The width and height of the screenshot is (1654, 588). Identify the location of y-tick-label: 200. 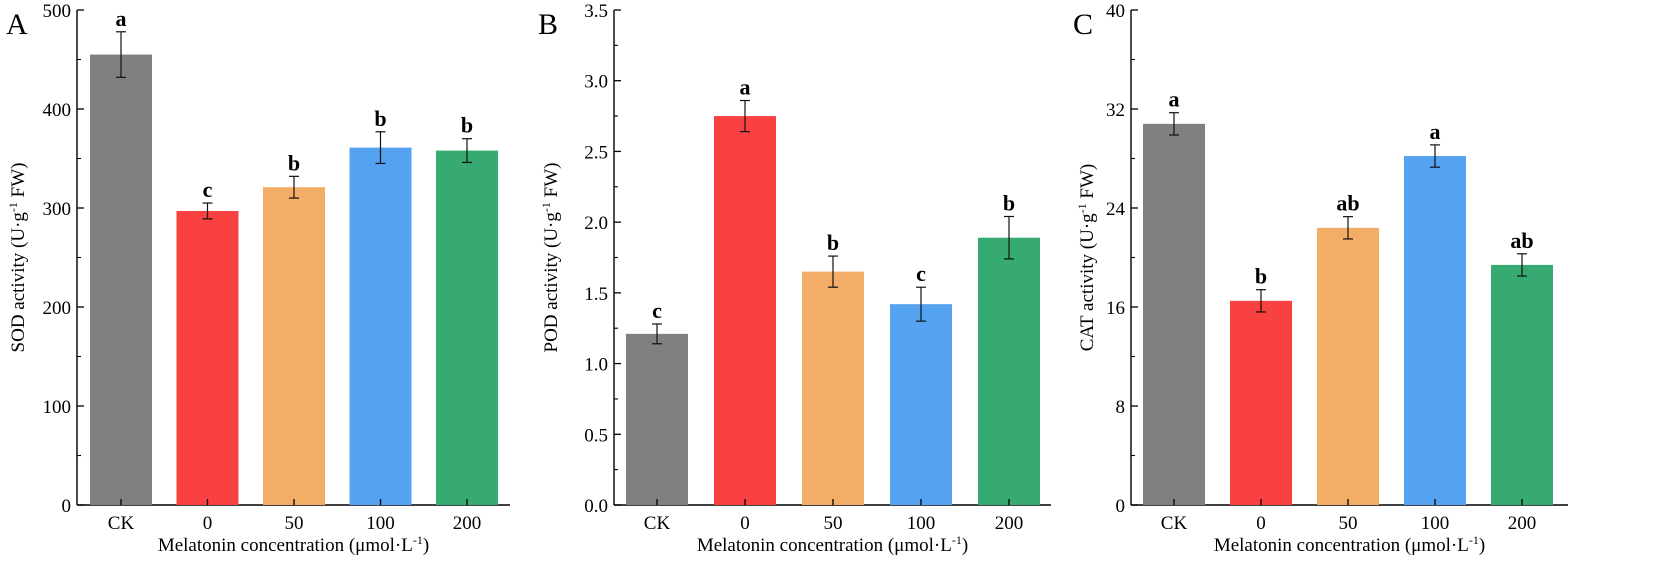
(57, 308).